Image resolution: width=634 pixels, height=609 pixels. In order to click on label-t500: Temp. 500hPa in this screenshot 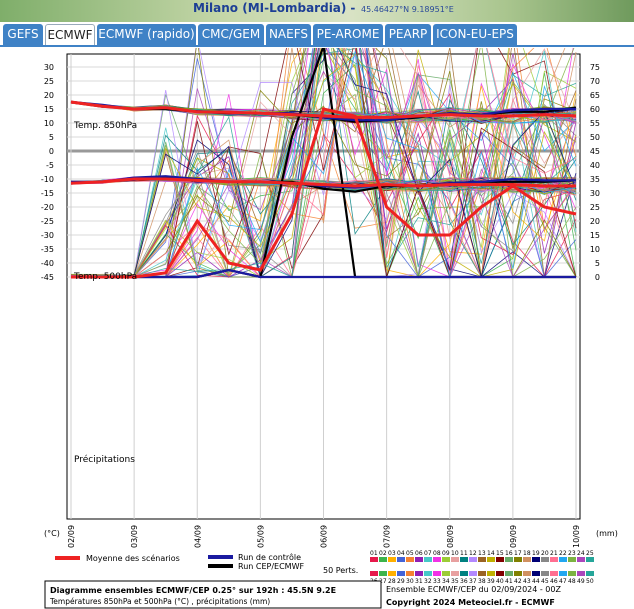, I will do `click(105, 277)`.